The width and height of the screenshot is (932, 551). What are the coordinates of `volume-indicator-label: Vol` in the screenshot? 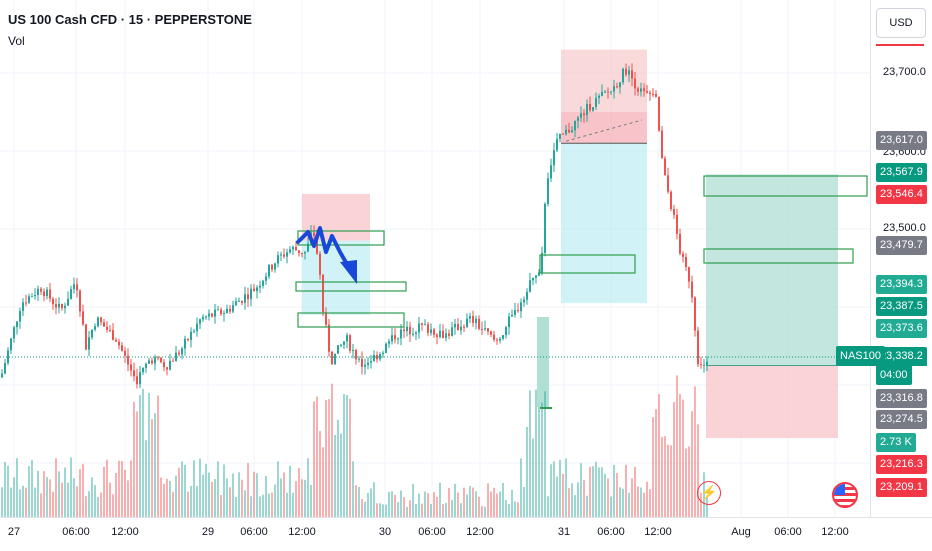 It's located at (16, 41).